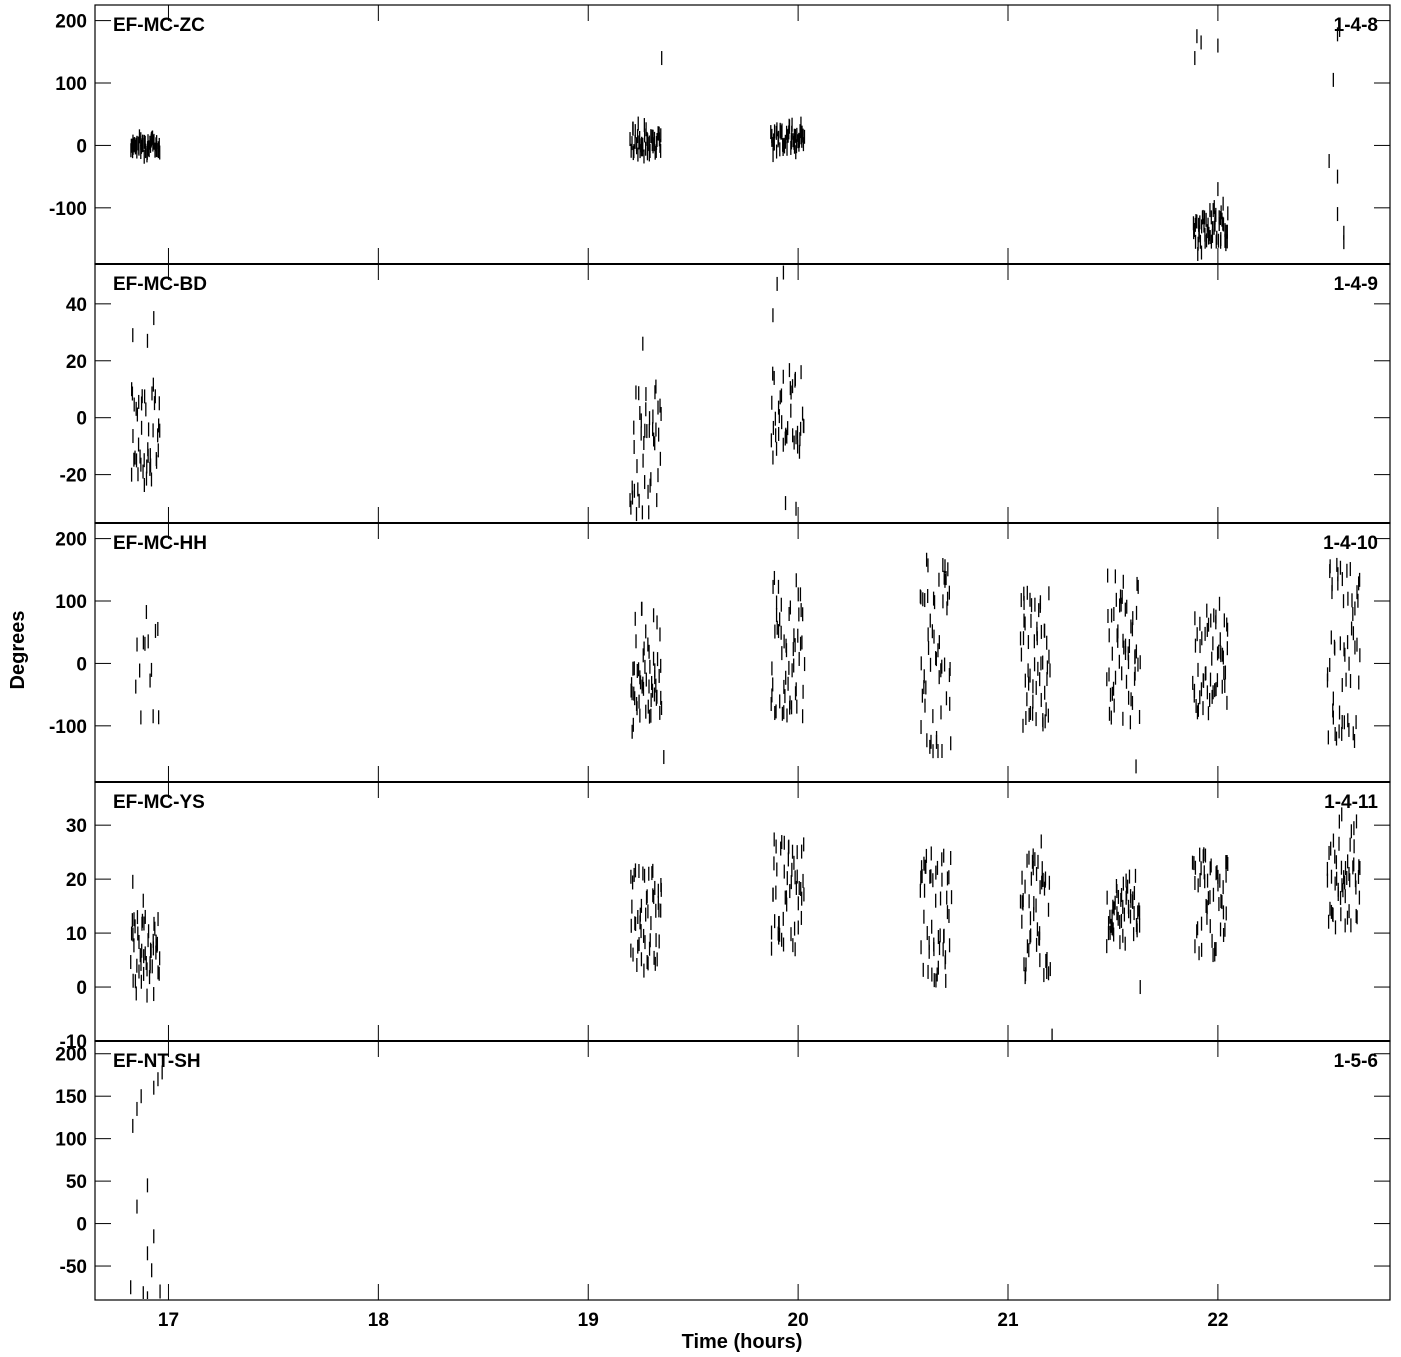 The image size is (1401, 1357). I want to click on x-tick-label: 19, so click(588, 1320).